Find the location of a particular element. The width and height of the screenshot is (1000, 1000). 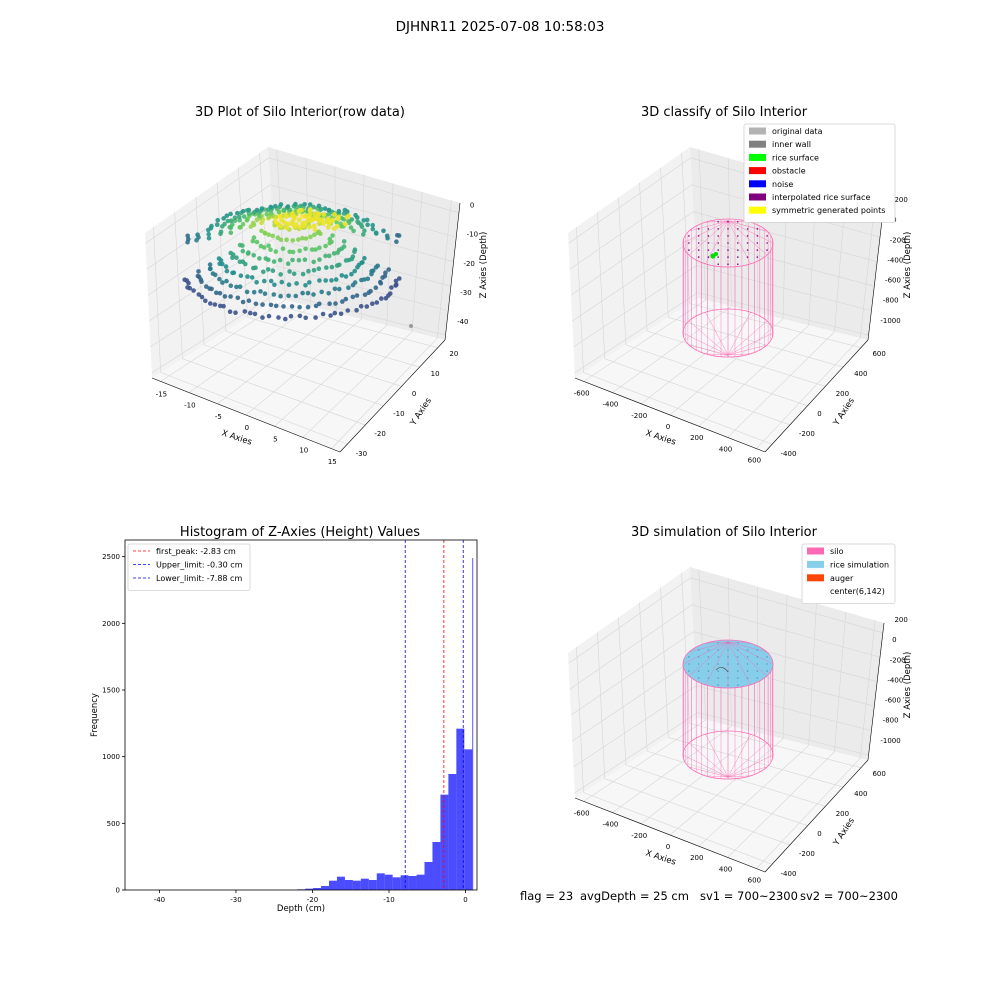

x-tick-label: -200 is located at coordinates (639, 836).